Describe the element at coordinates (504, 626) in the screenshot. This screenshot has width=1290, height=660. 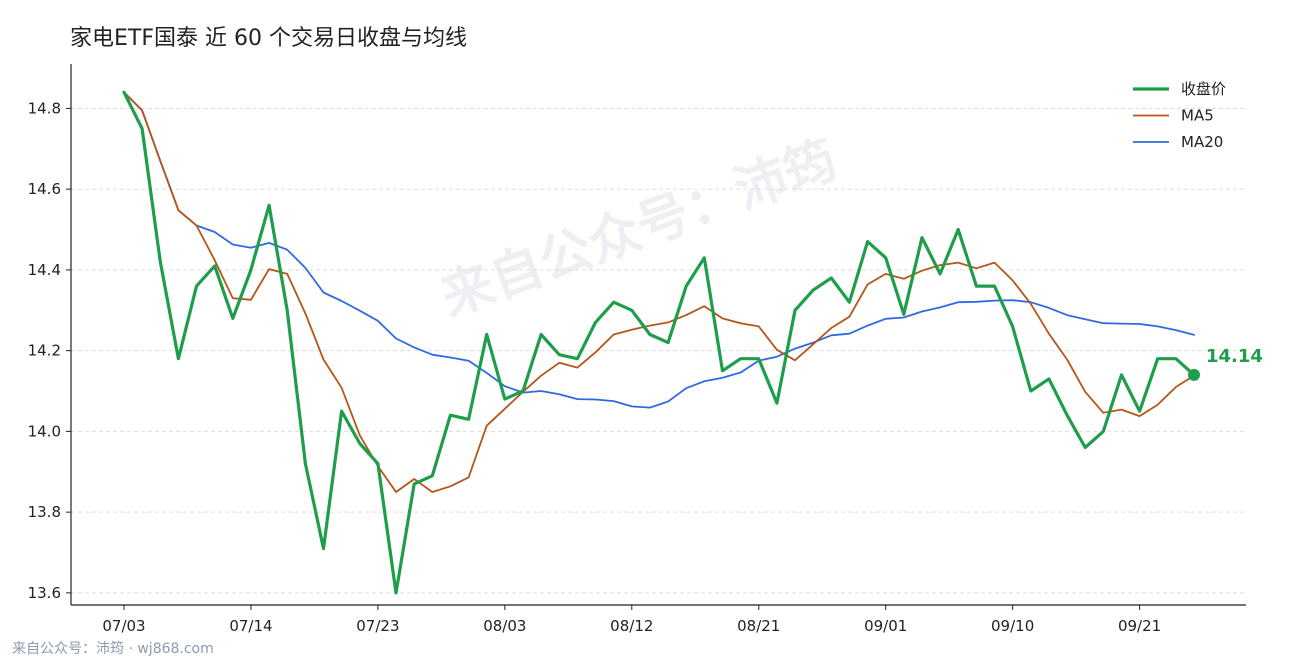
I see `x-tick-label: 08/03` at that location.